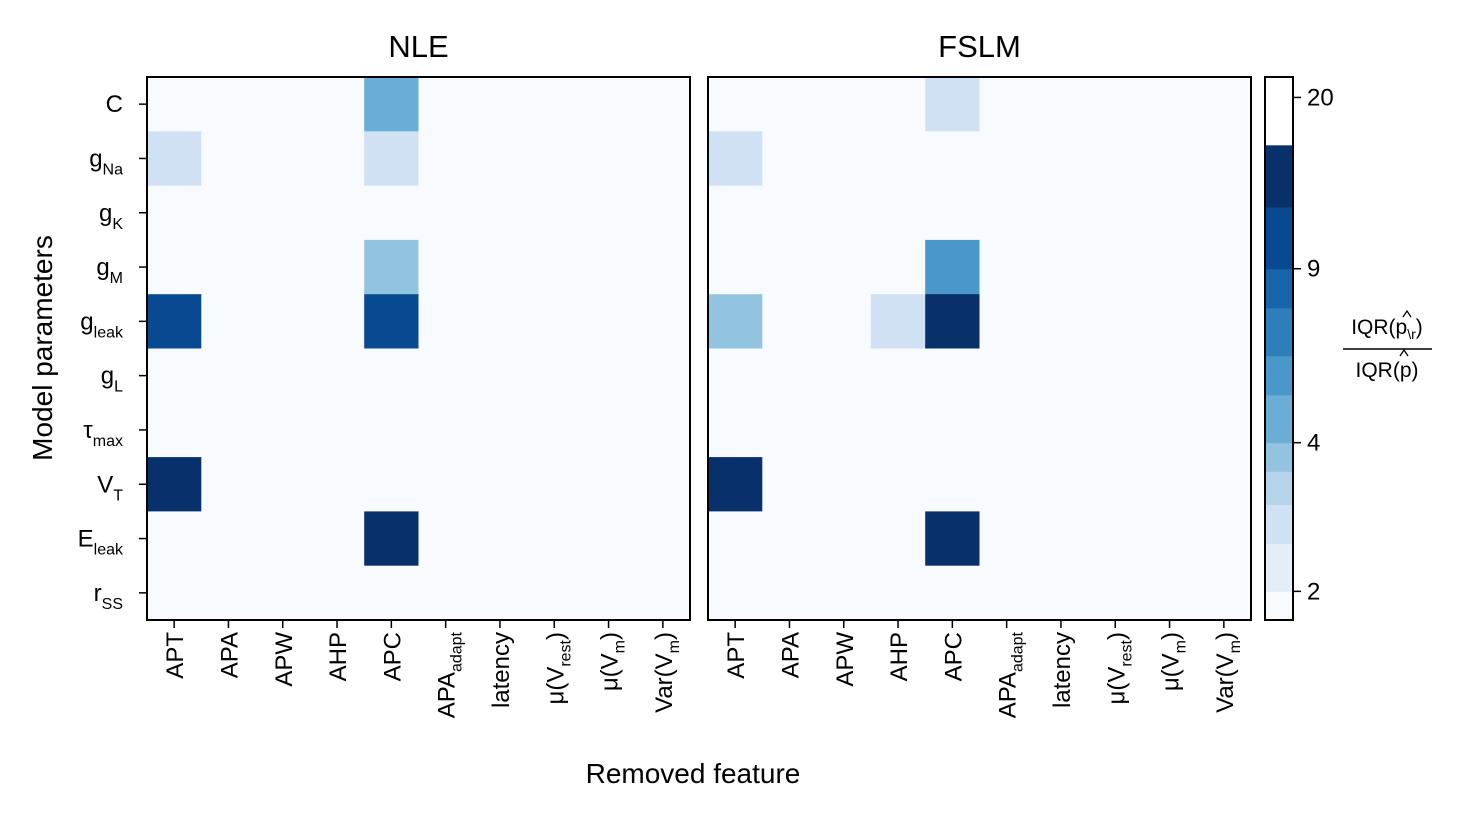 The height and width of the screenshot is (821, 1467). I want to click on x-tick-label: APA, so click(229, 655).